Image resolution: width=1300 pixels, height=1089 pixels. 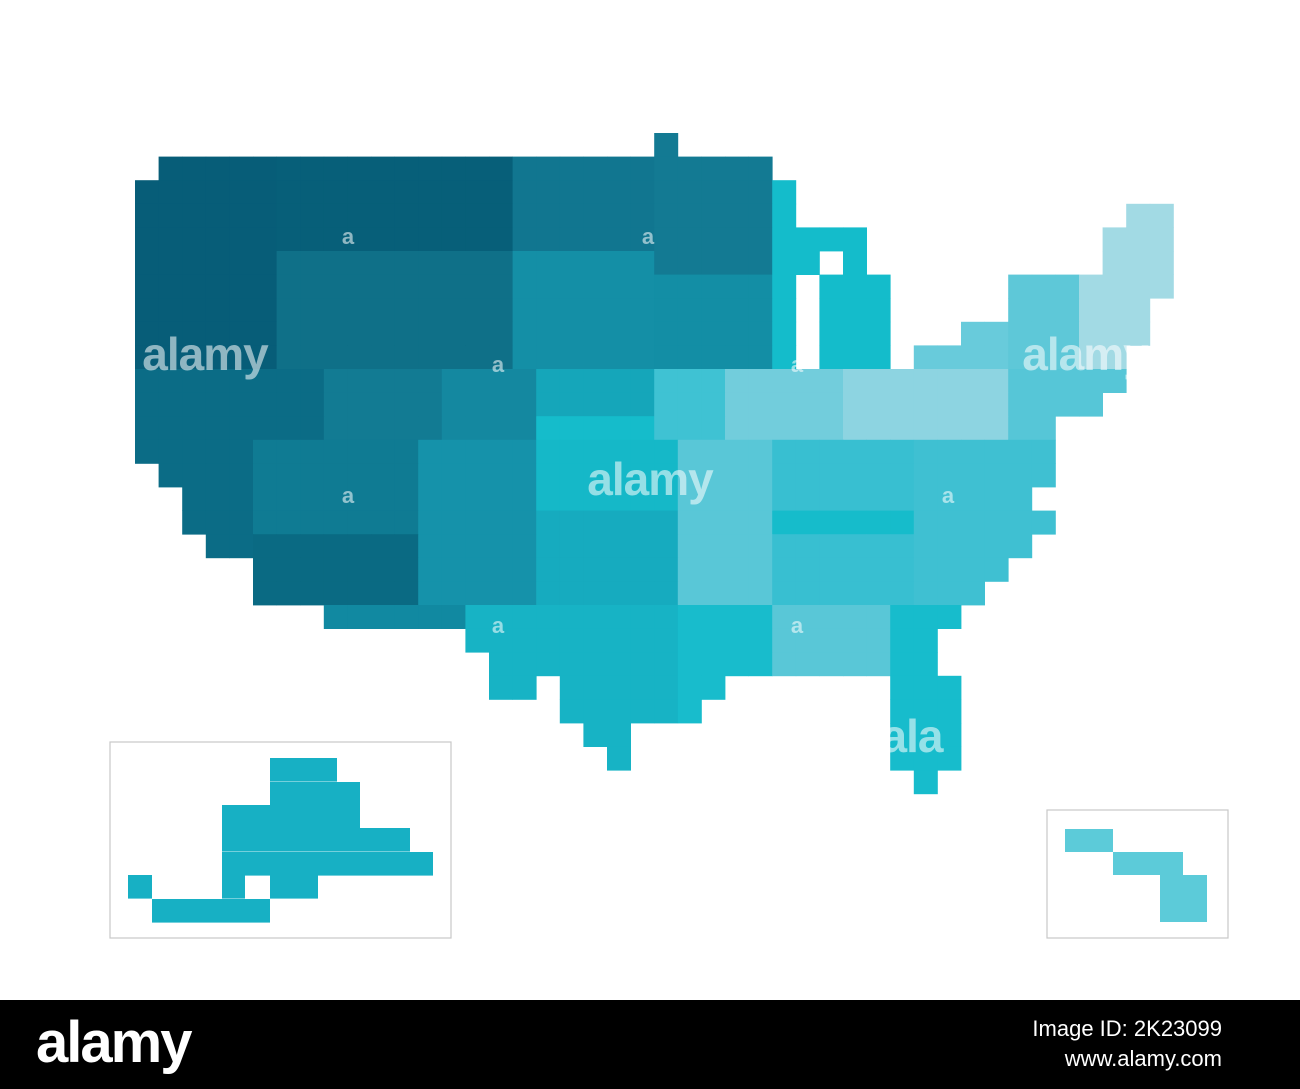 What do you see at coordinates (1085, 354) in the screenshot?
I see `watermark: alamy` at bounding box center [1085, 354].